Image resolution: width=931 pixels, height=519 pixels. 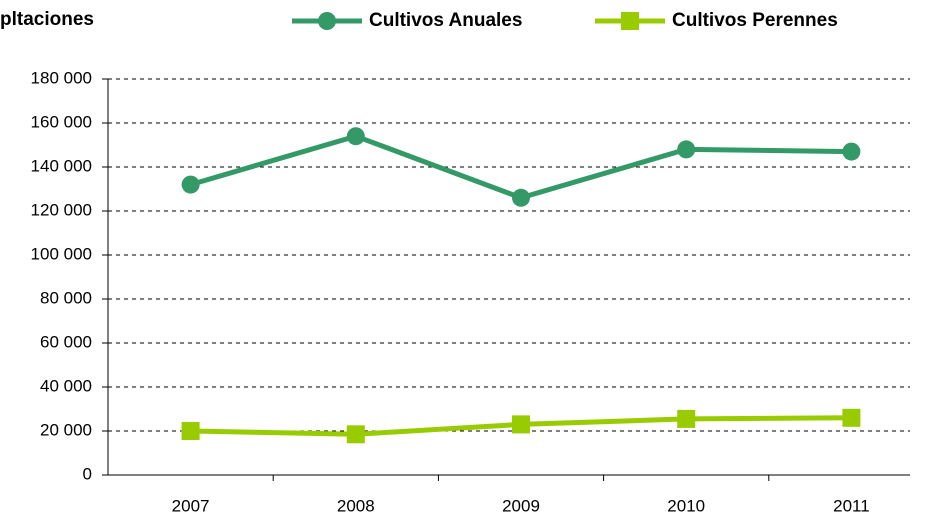 What do you see at coordinates (66, 429) in the screenshot?
I see `y-tick-label: 20 000` at bounding box center [66, 429].